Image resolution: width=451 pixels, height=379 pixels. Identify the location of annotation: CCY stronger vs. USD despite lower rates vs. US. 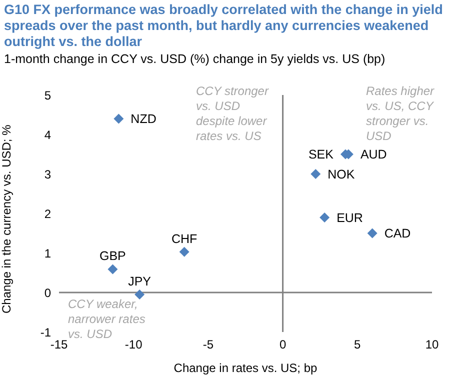
(233, 114).